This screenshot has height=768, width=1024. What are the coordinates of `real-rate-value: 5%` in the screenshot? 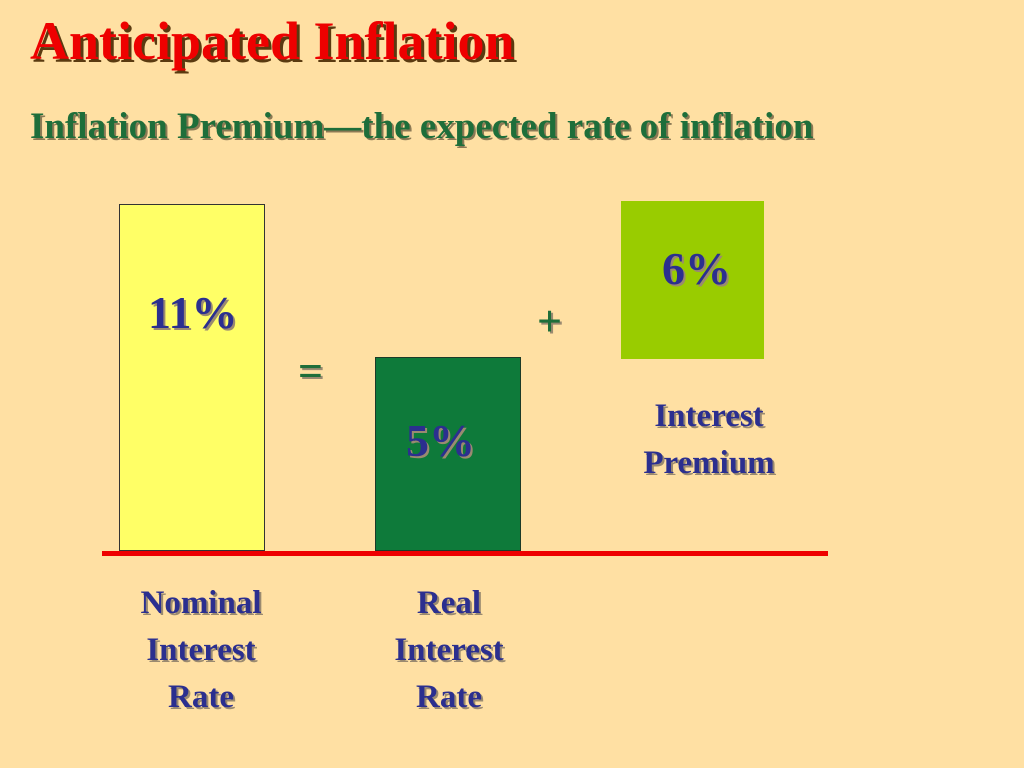 It's located at (440, 440).